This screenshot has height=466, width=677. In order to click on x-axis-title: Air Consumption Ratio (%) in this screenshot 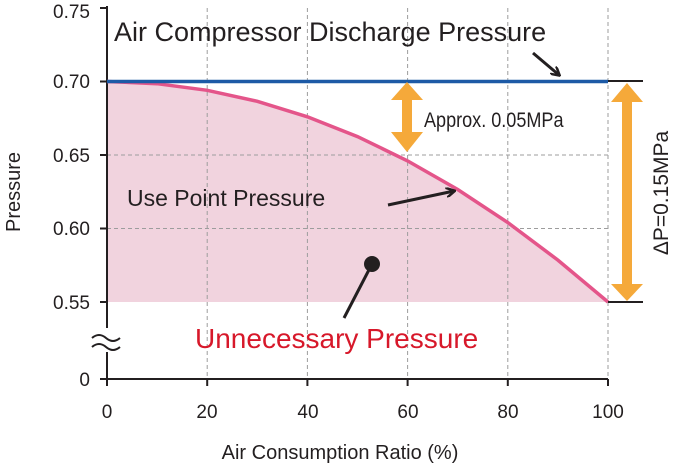, I will do `click(340, 453)`.